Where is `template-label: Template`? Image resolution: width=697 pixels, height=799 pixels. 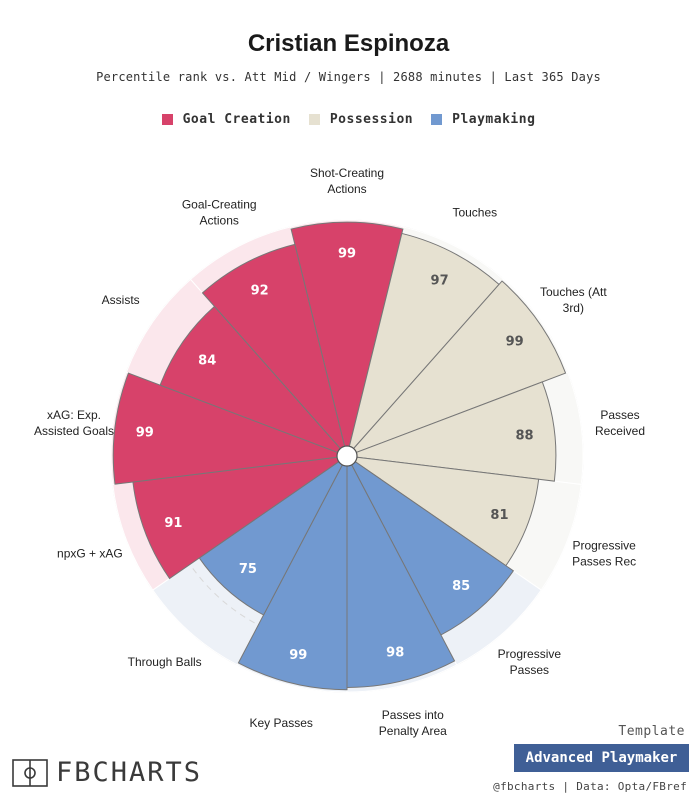 template-label: Template is located at coordinates (651, 731).